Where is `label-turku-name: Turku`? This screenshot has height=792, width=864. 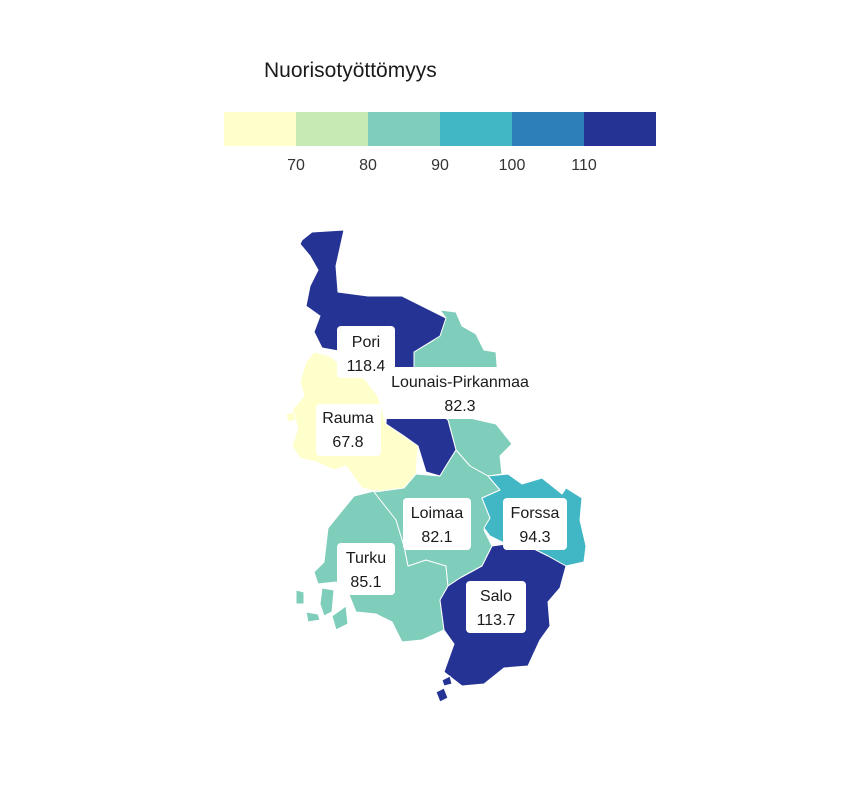 label-turku-name: Turku is located at coordinates (366, 558).